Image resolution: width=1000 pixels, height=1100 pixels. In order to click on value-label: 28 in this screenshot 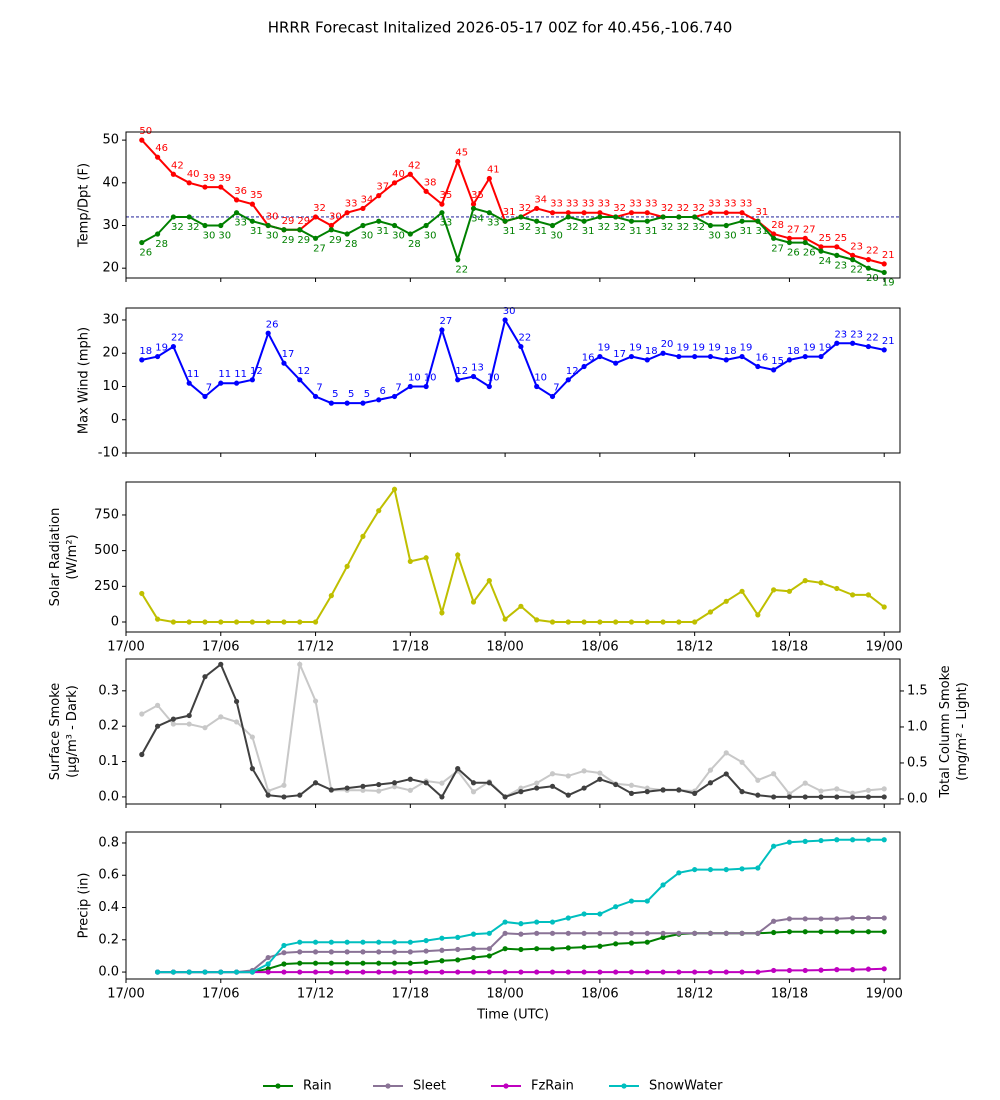, I will do `click(161, 244)`.